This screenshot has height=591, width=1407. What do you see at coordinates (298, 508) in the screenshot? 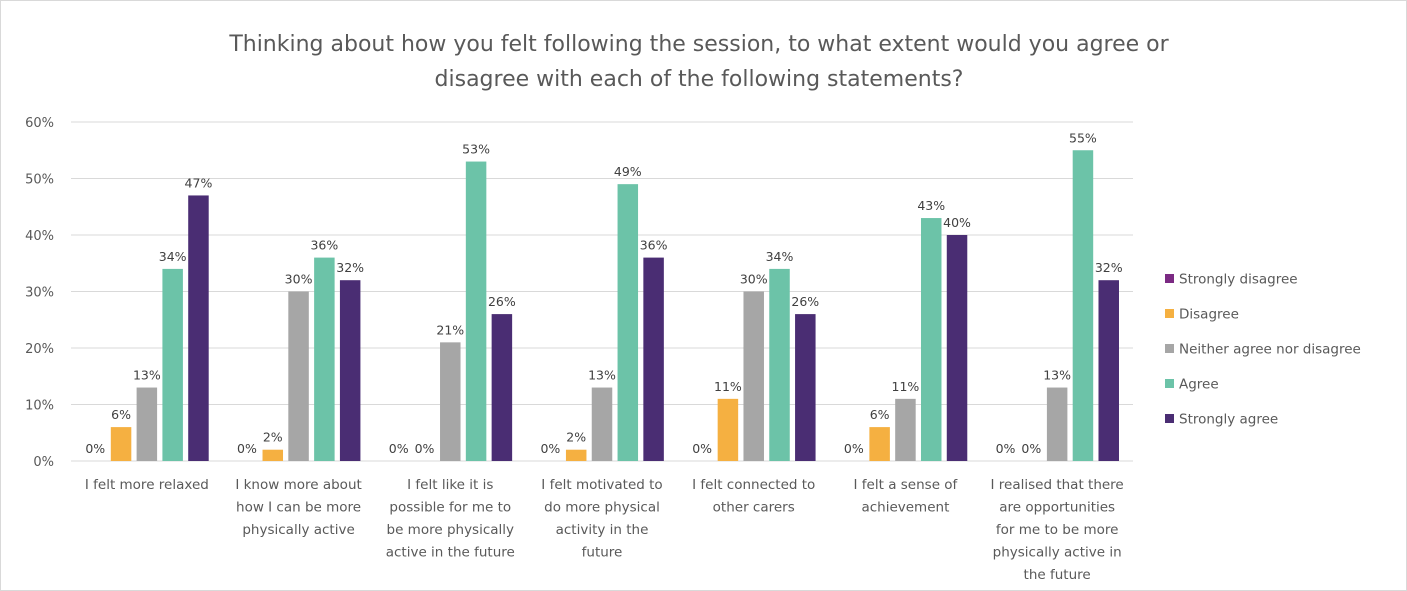
I see `category-label: how I can be more` at bounding box center [298, 508].